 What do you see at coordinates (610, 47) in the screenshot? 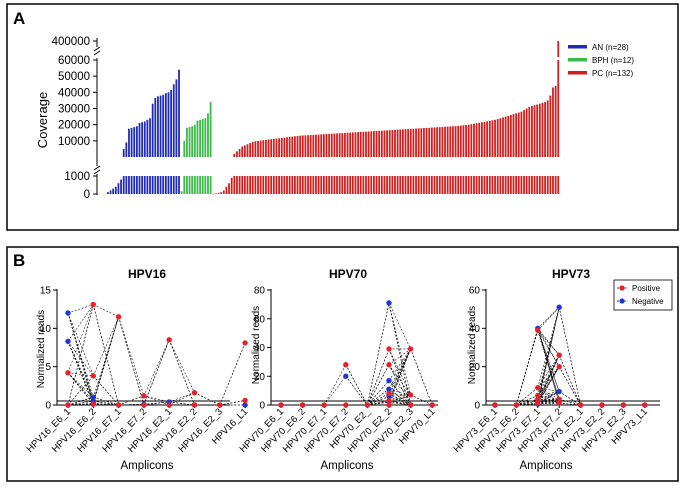
I see `legend-an-label: AN (n=28)` at bounding box center [610, 47].